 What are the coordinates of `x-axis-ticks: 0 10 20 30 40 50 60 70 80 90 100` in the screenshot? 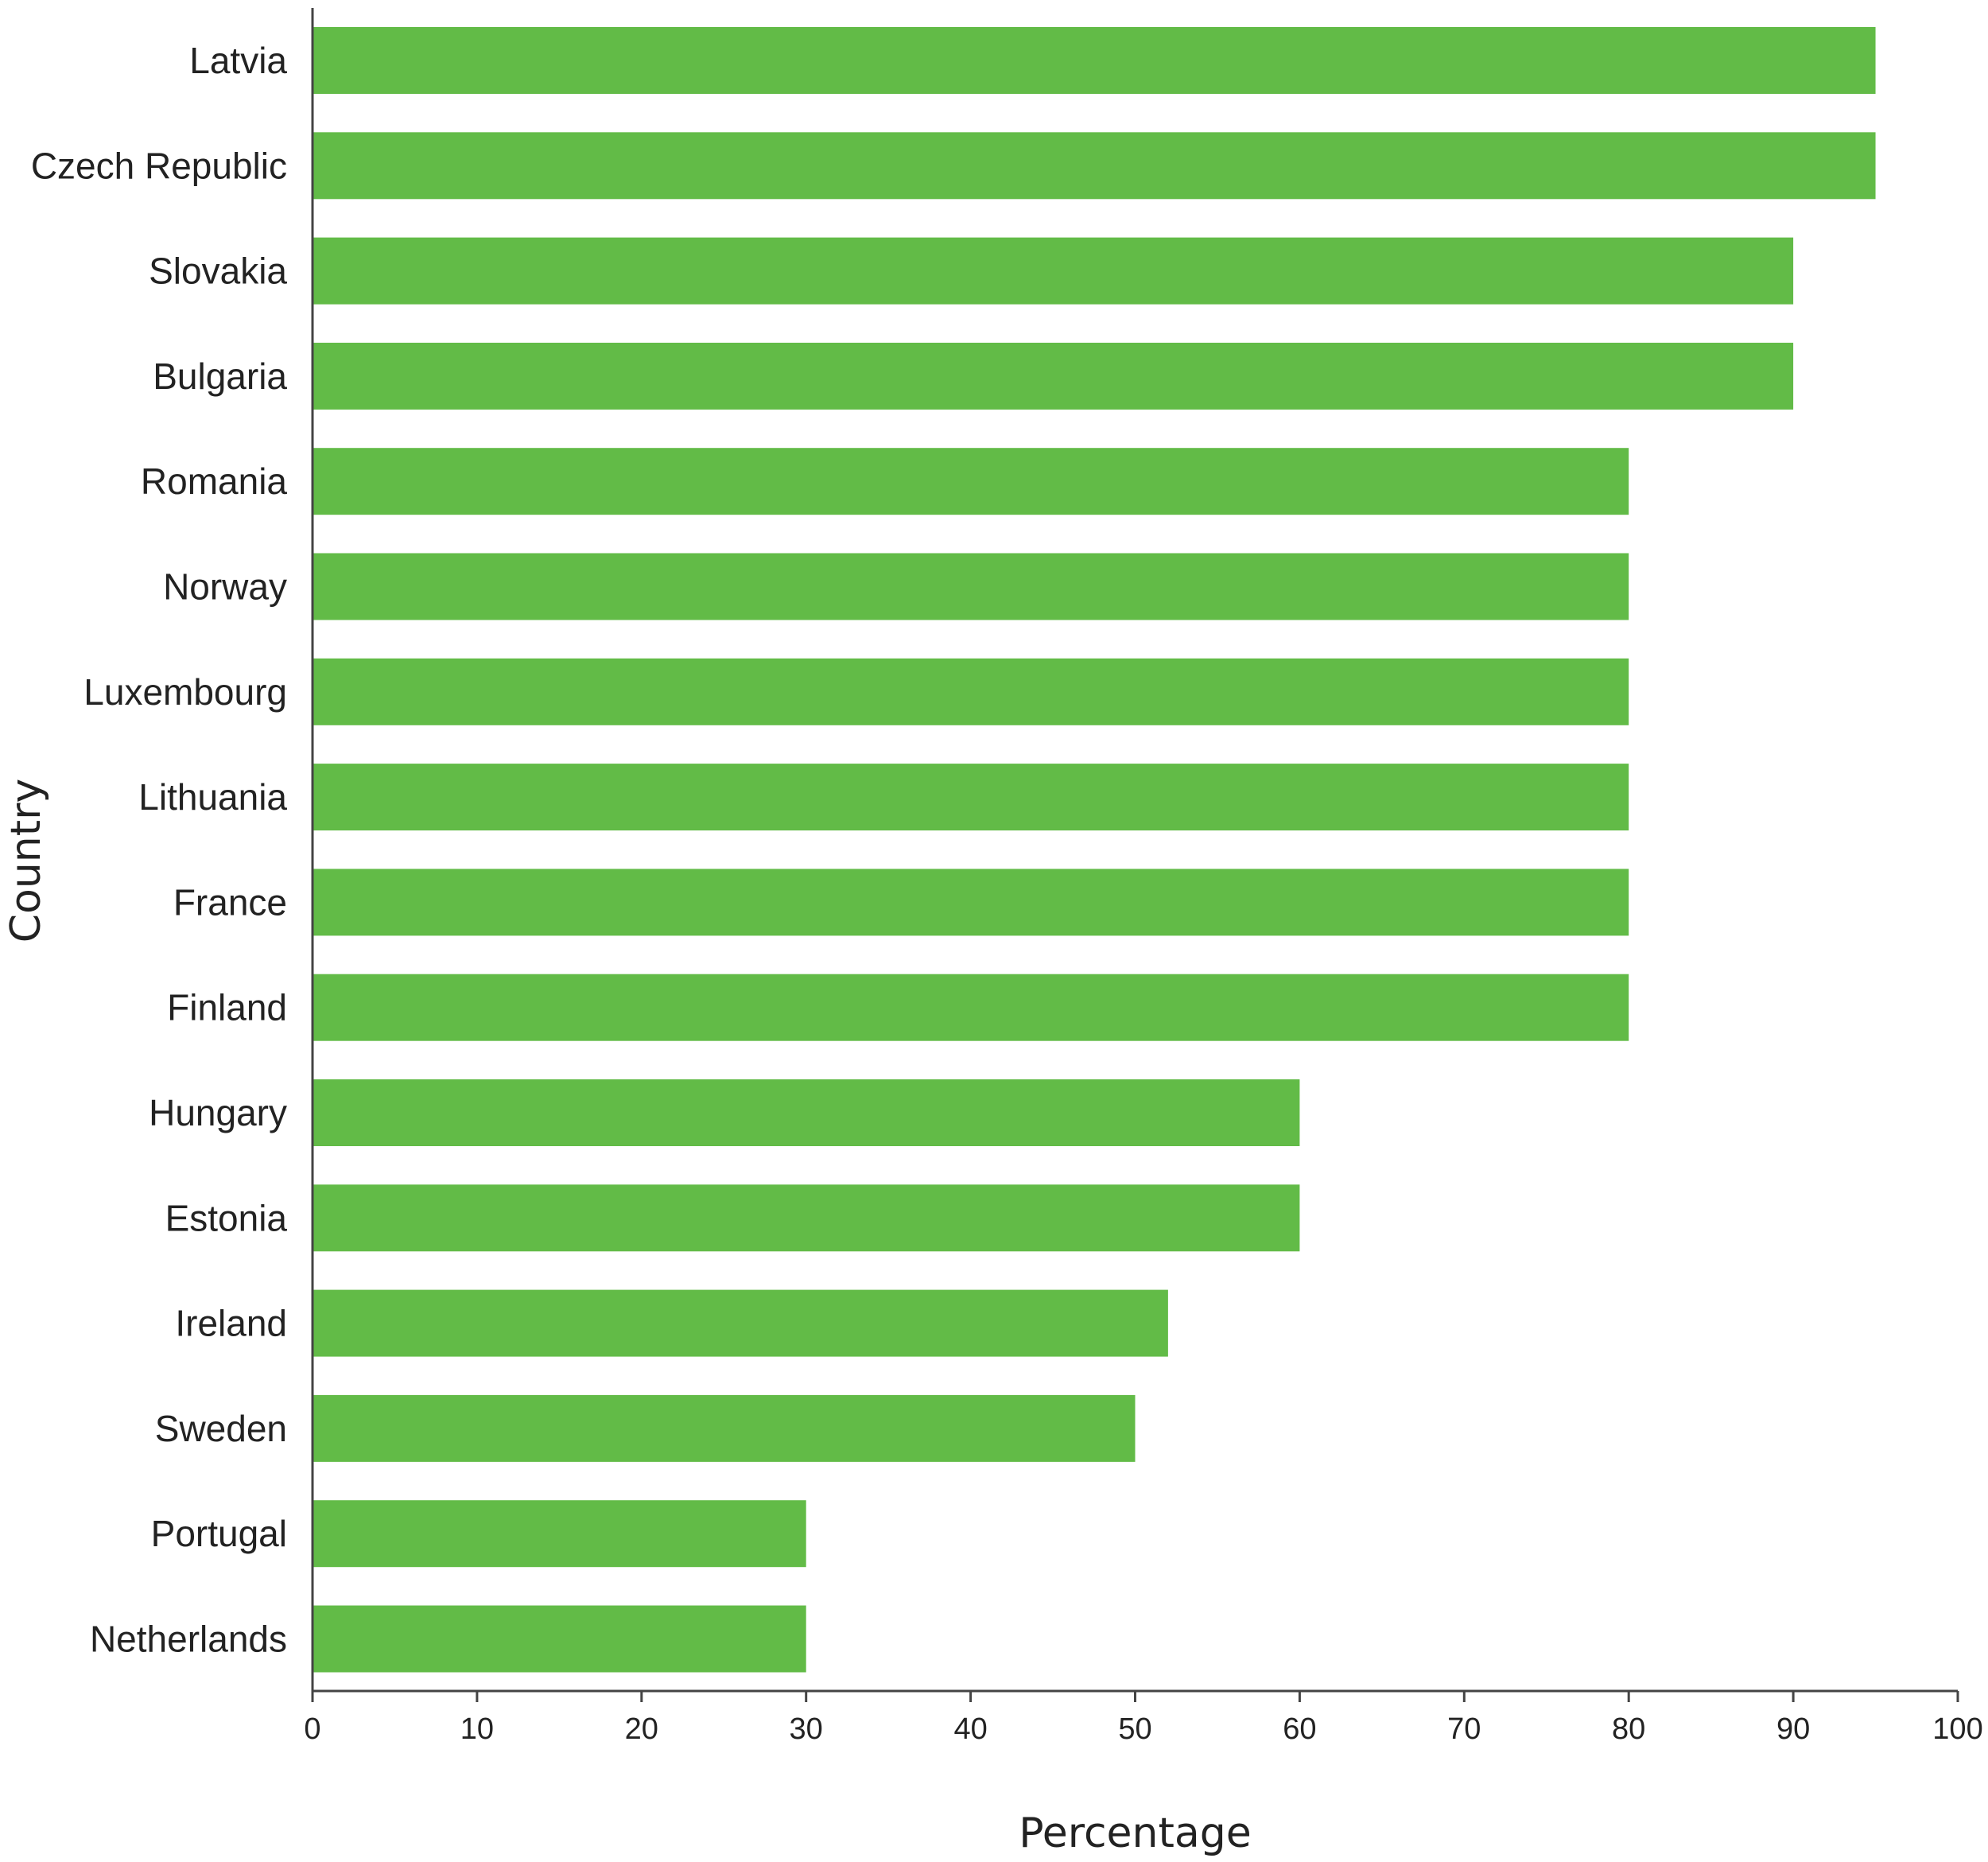 It's located at (1143, 1718).